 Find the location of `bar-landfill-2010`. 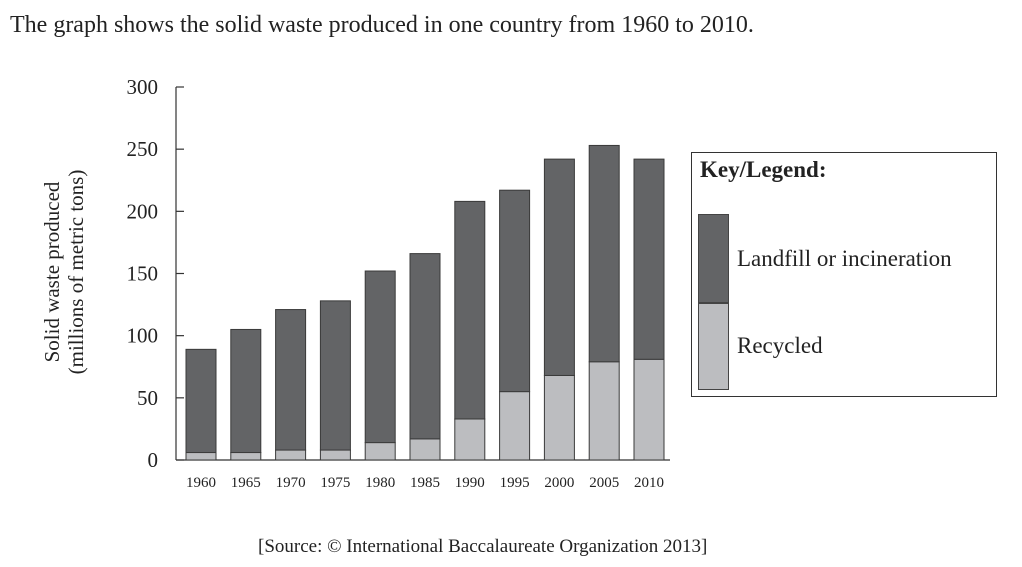

bar-landfill-2010 is located at coordinates (649, 259).